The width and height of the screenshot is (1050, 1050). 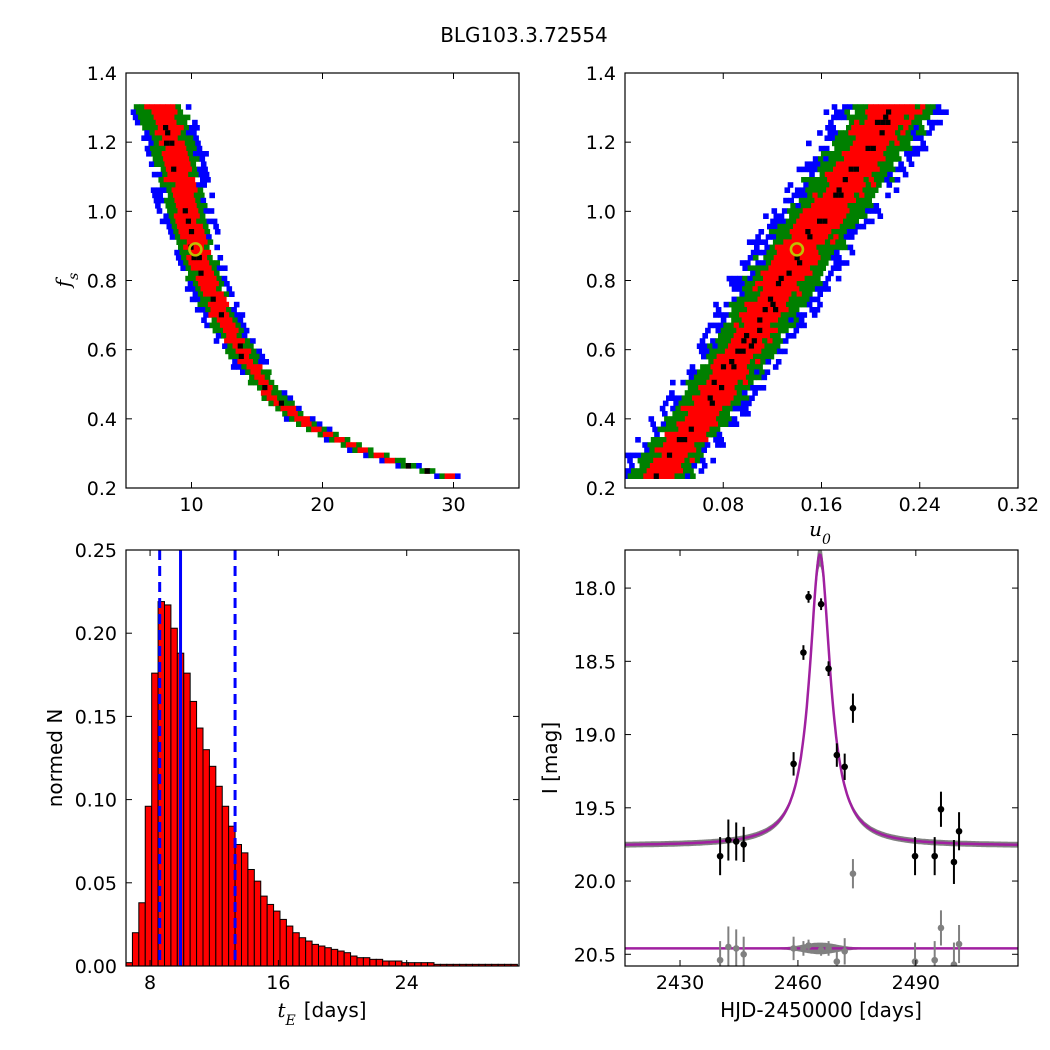 I want to click on c2-ytick-label: 0.05, so click(x=96, y=884).